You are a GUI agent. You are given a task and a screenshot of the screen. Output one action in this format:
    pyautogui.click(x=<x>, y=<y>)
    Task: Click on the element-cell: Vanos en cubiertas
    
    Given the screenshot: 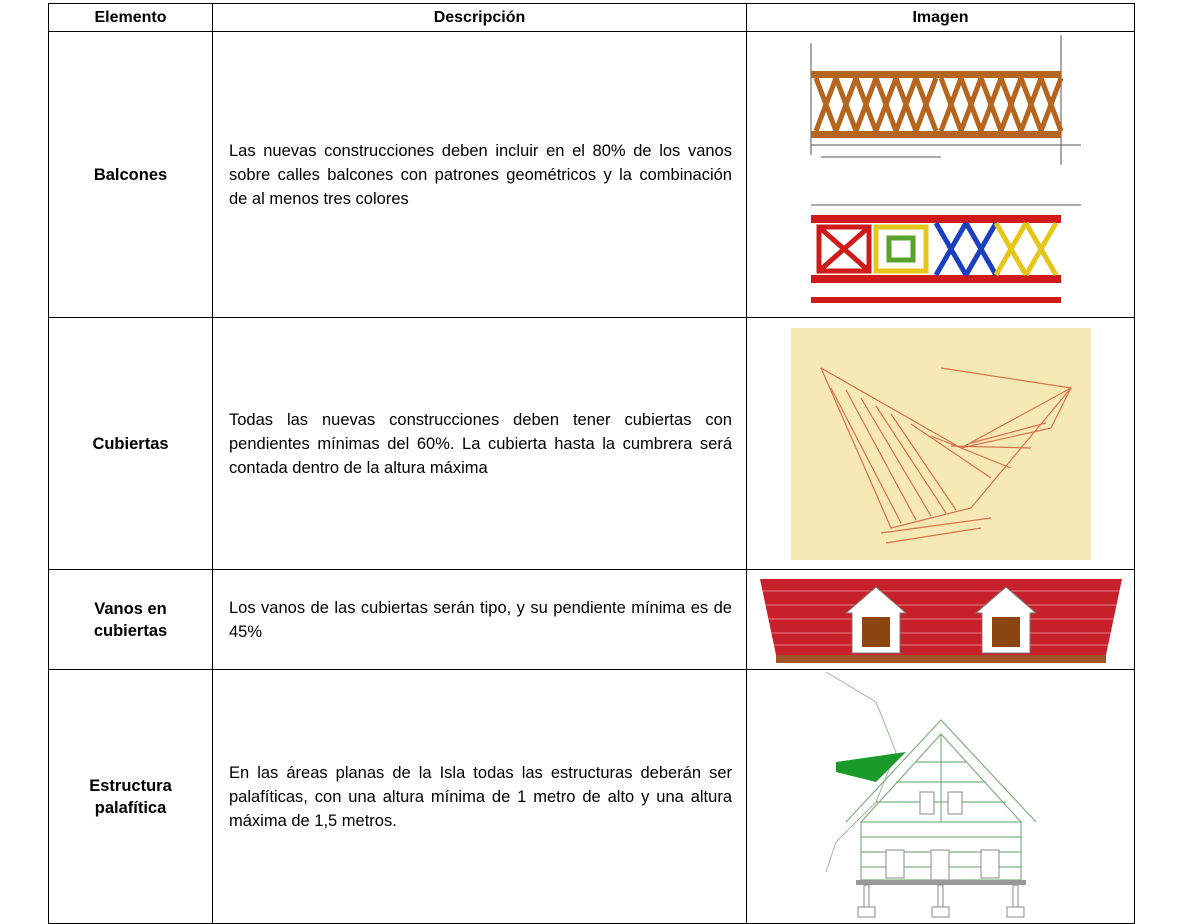 What is the action you would take?
    pyautogui.click(x=130, y=619)
    